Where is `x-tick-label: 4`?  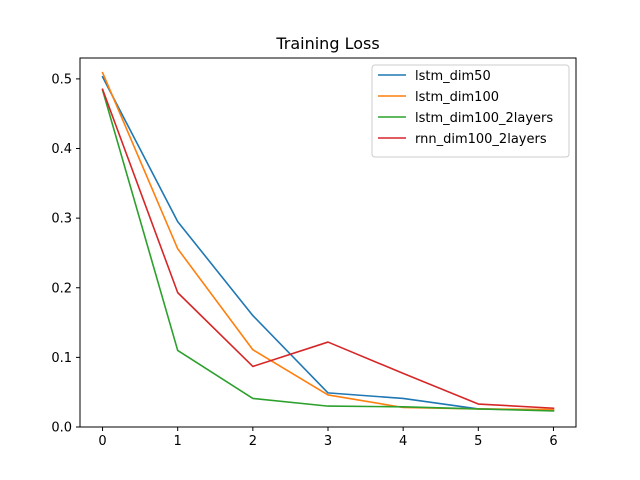
x-tick-label: 4 is located at coordinates (403, 441).